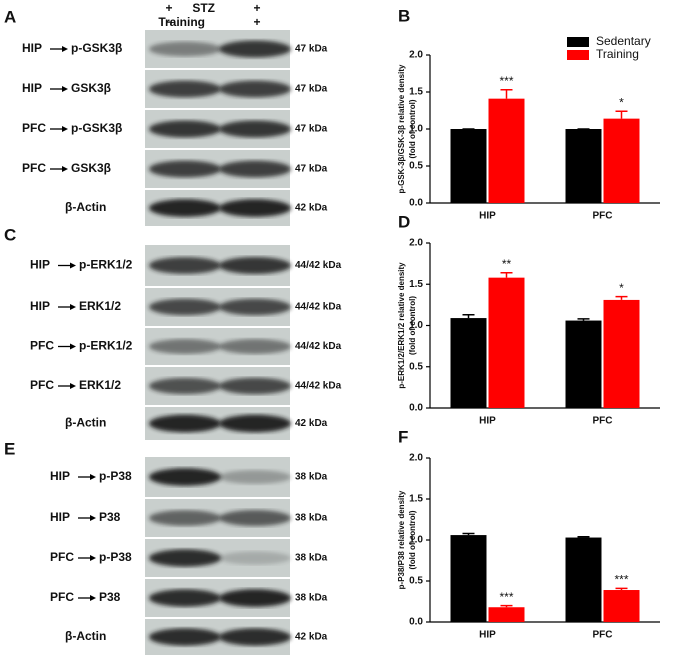  I want to click on treatment-label: STZ, so click(203, 8).